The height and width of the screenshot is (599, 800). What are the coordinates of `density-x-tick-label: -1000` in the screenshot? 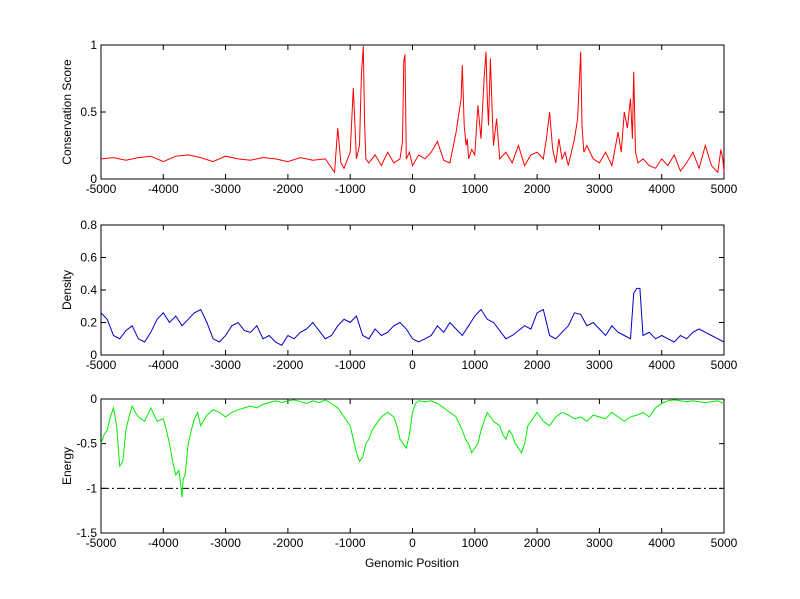 It's located at (350, 365).